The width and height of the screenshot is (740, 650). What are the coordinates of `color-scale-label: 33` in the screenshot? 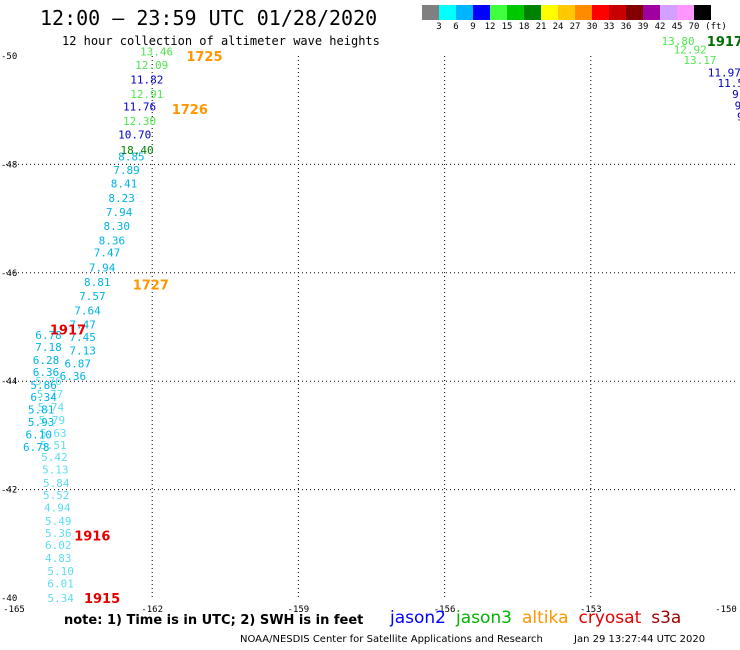 It's located at (609, 27).